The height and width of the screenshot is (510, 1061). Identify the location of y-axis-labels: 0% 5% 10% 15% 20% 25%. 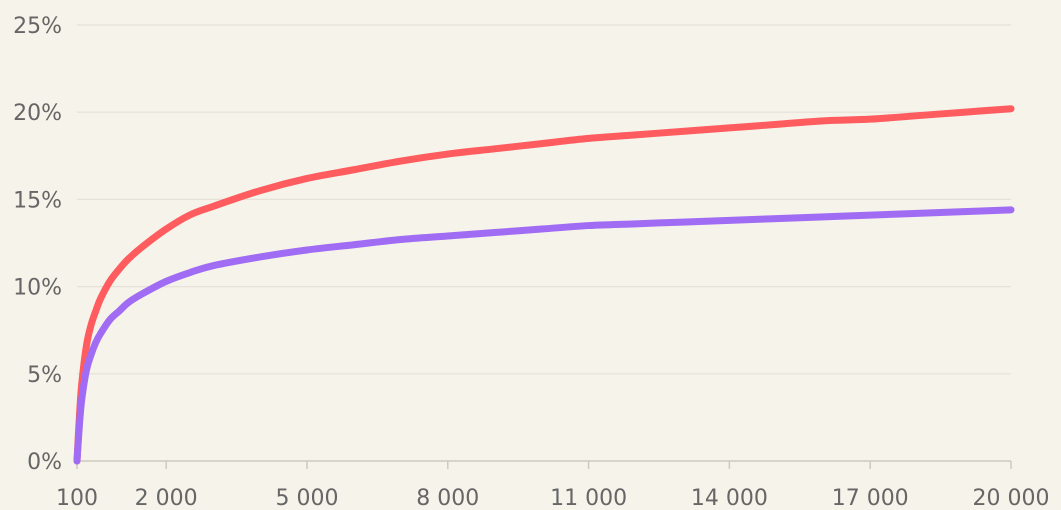
(37, 244).